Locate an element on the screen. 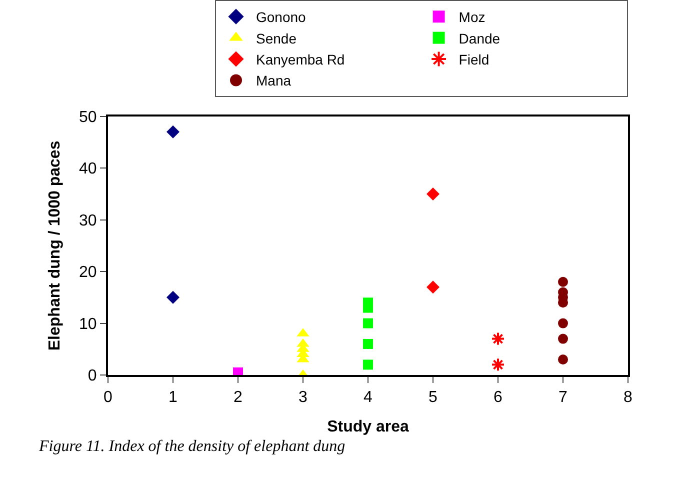 The image size is (688, 480). x-tick-label: 2 is located at coordinates (238, 397).